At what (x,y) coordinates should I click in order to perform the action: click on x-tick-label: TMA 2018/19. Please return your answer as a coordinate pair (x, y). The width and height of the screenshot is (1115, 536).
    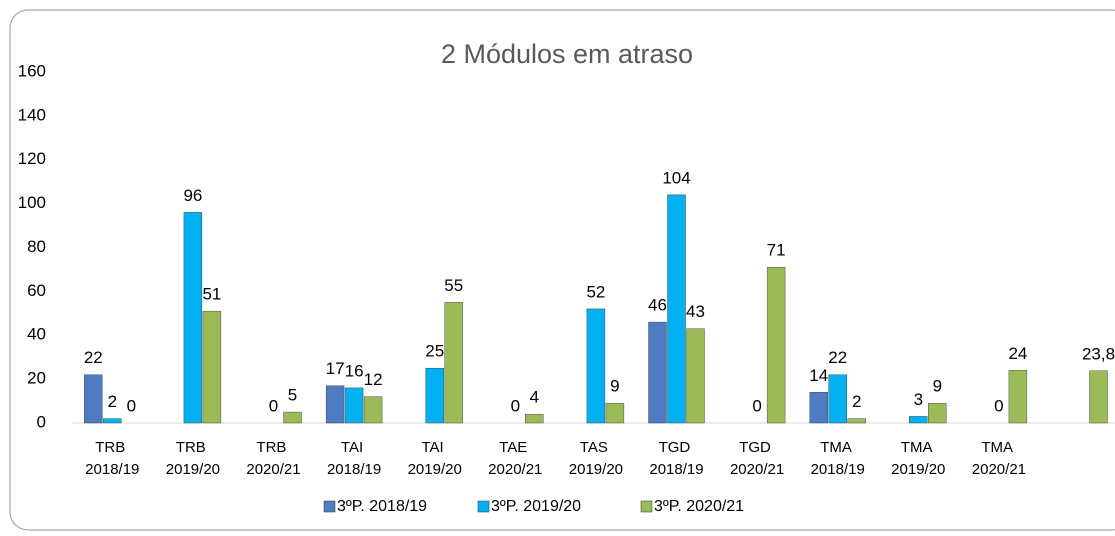
    Looking at the image, I should click on (838, 458).